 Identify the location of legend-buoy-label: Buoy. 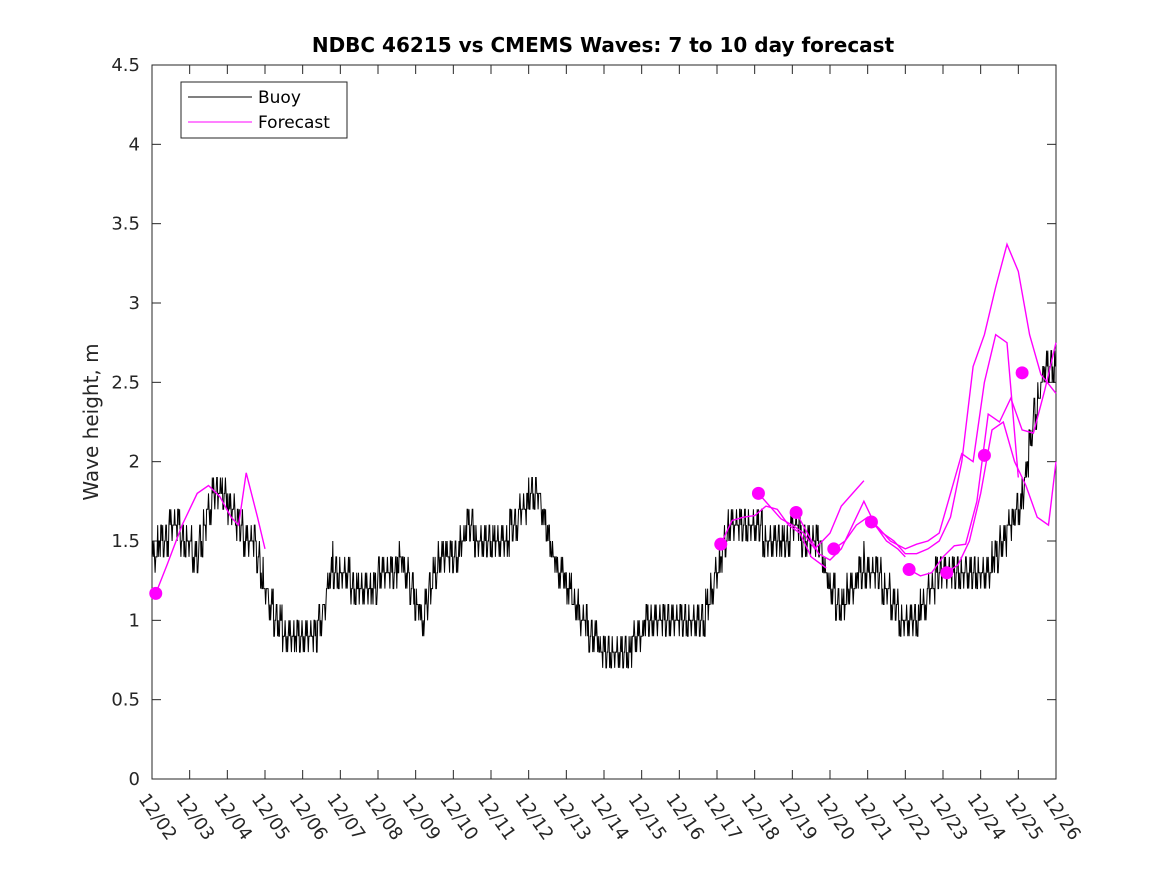
(279, 98).